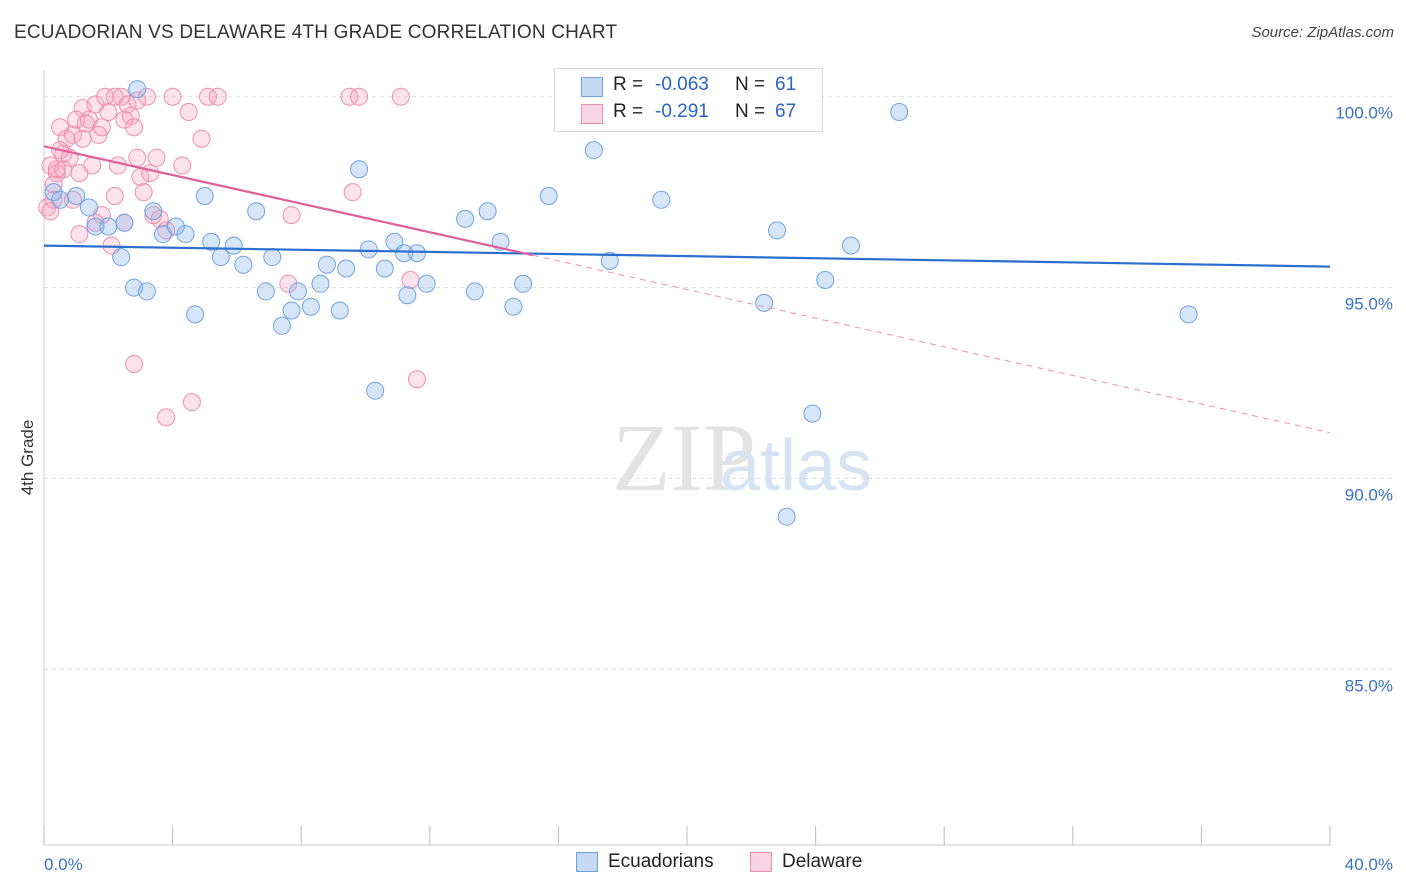 The image size is (1406, 892). I want to click on legend-label-delaware: Delaware, so click(822, 861).